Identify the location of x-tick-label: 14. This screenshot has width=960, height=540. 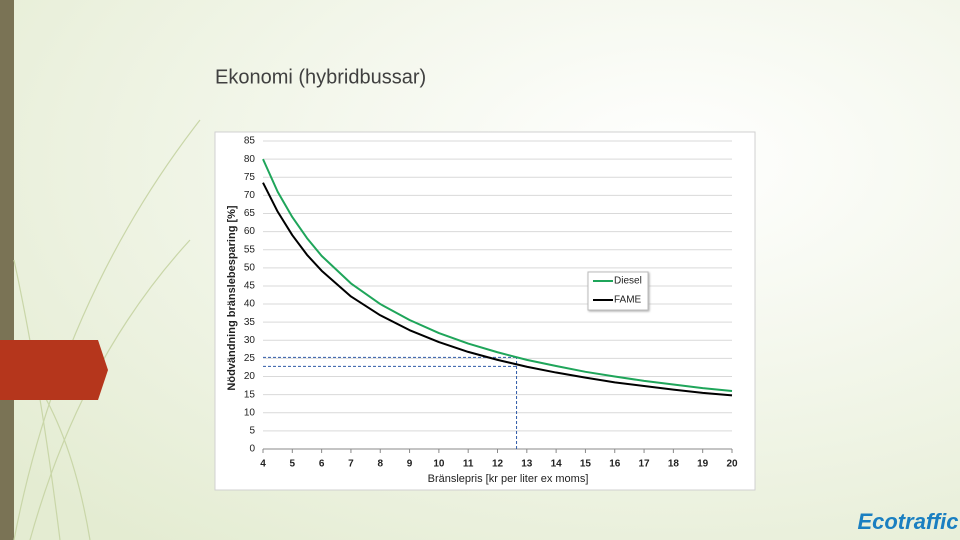
(557, 464).